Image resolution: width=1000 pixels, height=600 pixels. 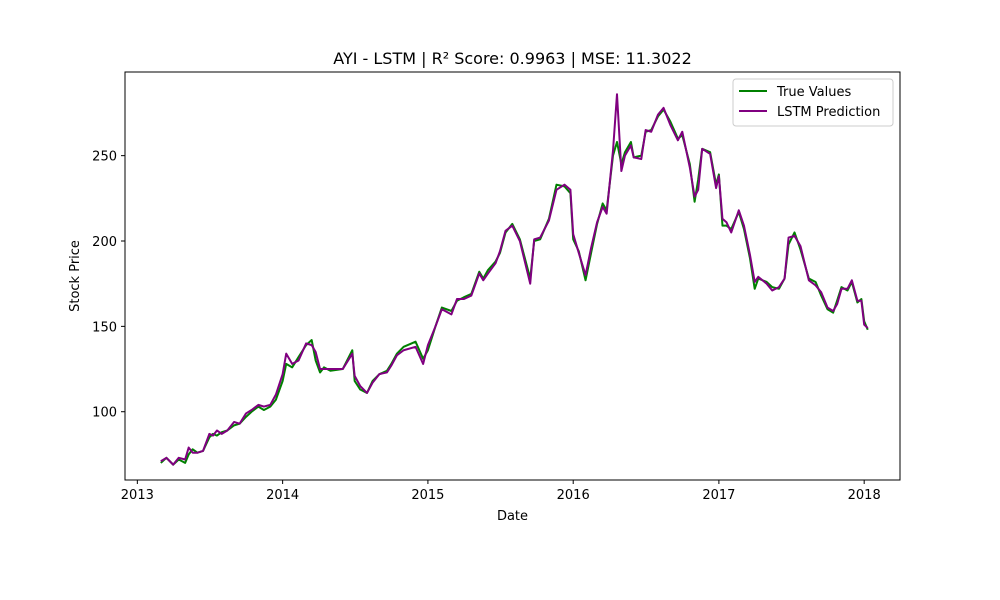 I want to click on legend-box, so click(x=813, y=102).